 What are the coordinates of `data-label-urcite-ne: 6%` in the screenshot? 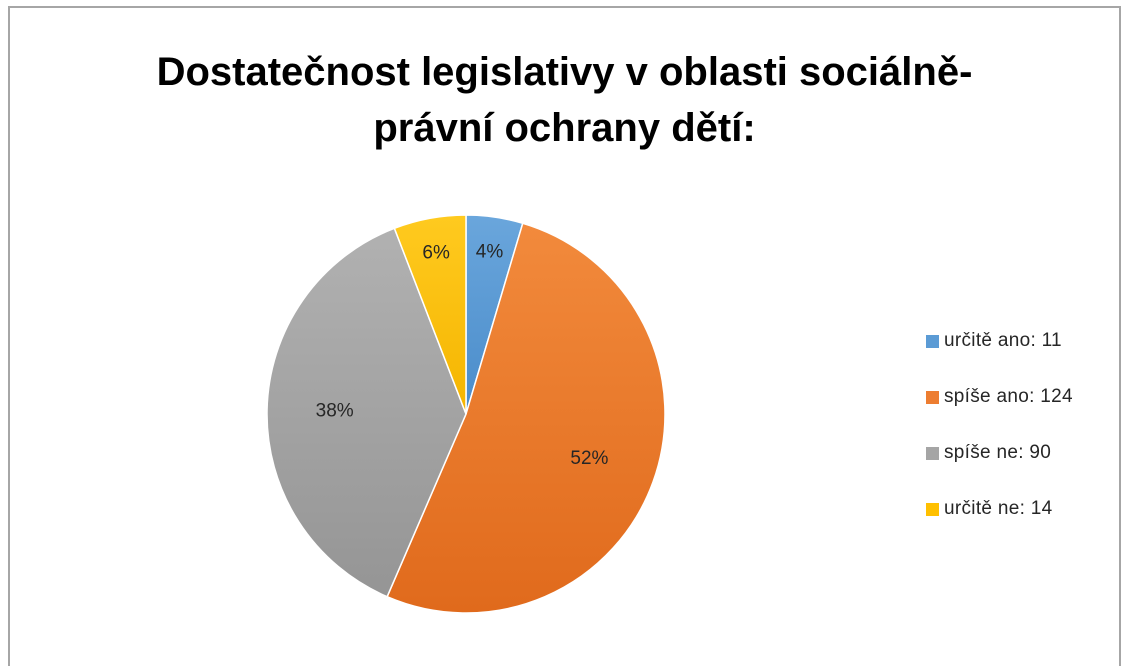 It's located at (436, 253).